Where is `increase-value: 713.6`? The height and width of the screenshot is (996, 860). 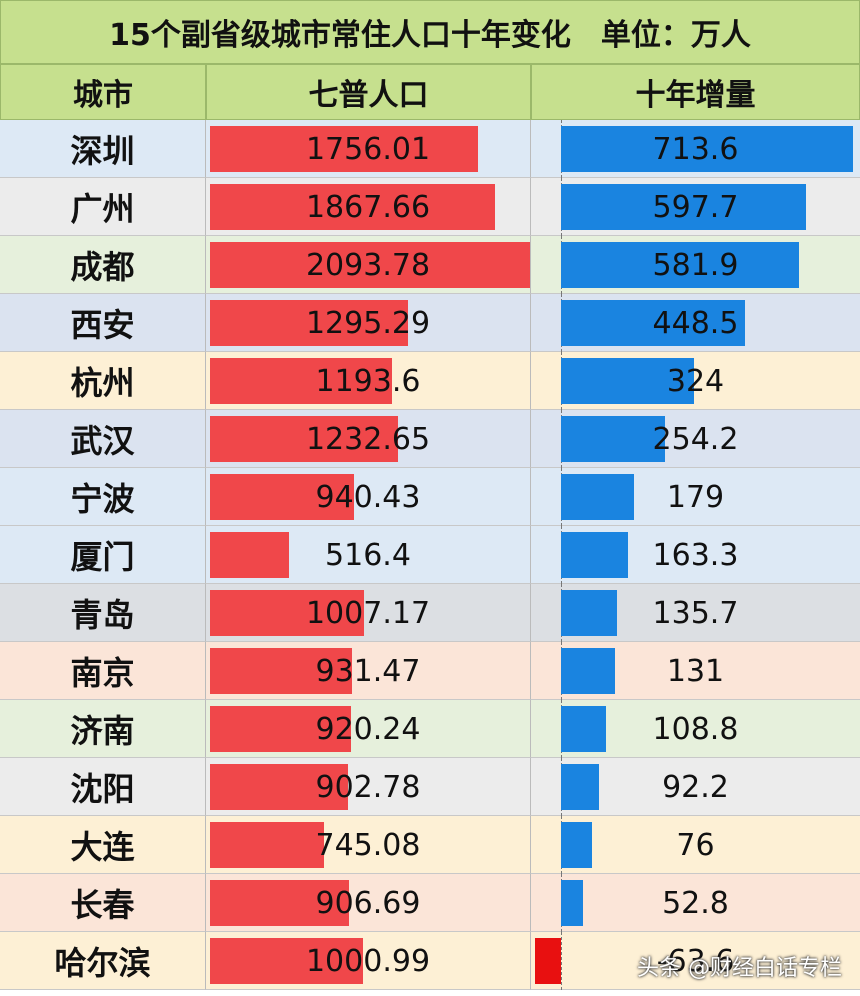
increase-value: 713.6 is located at coordinates (695, 149).